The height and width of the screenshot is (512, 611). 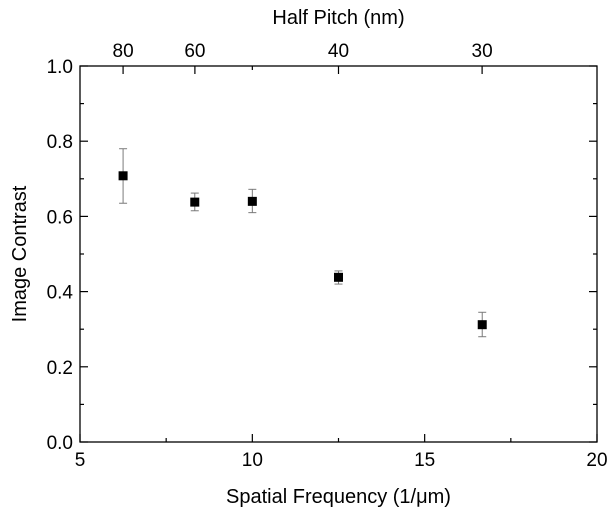 I want to click on x-tick-label: 5, so click(x=80, y=460).